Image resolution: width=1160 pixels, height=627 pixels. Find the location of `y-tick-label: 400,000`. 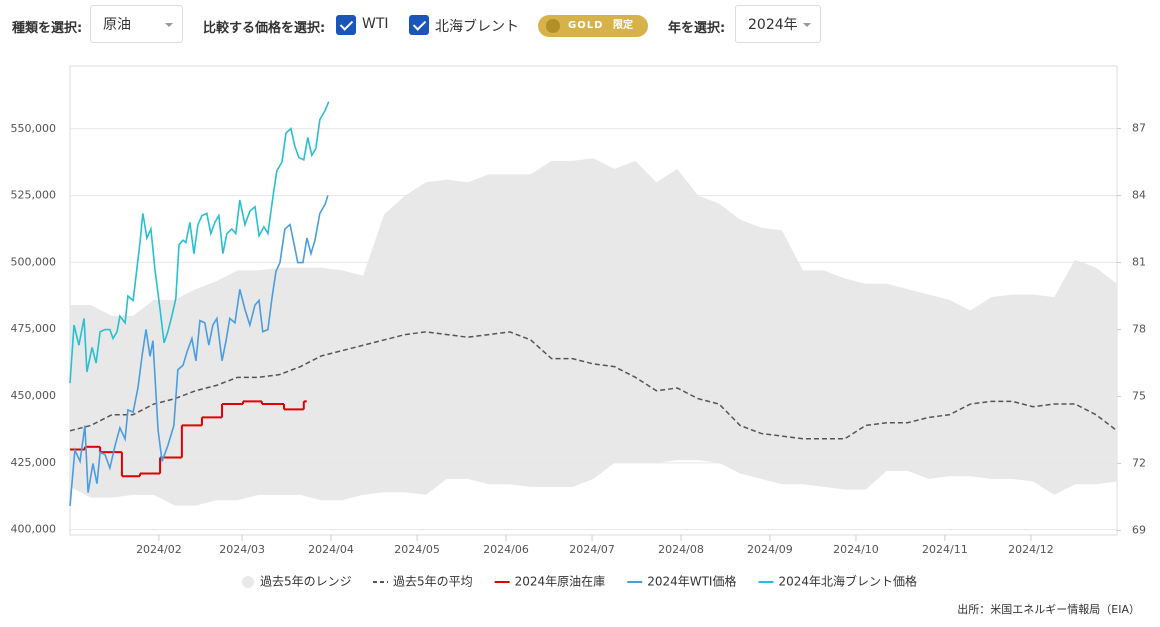

y-tick-label: 400,000 is located at coordinates (34, 529).